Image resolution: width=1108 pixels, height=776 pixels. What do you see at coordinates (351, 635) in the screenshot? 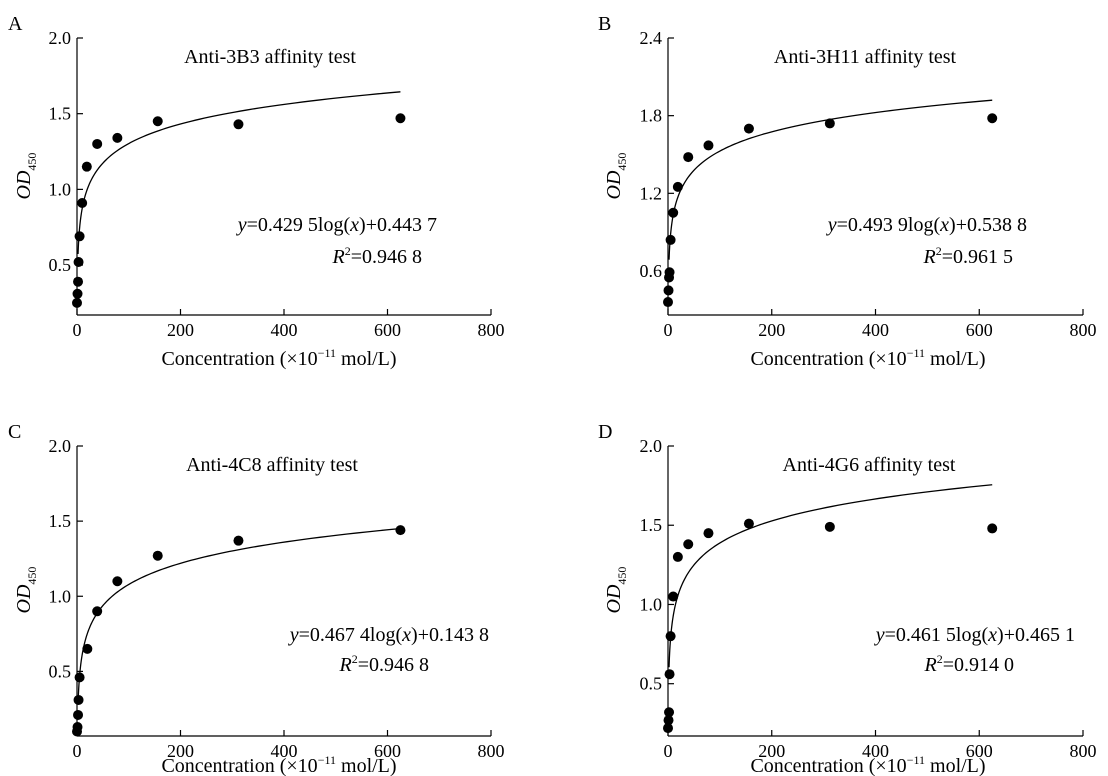
I see `equation-part: =0.467 4log(` at bounding box center [351, 635].